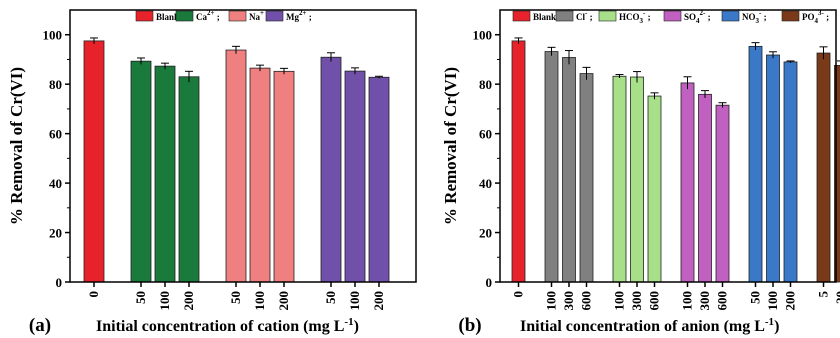 Image resolution: width=840 pixels, height=338 pixels. I want to click on legend-entry: HCO3- ;, so click(624, 17).